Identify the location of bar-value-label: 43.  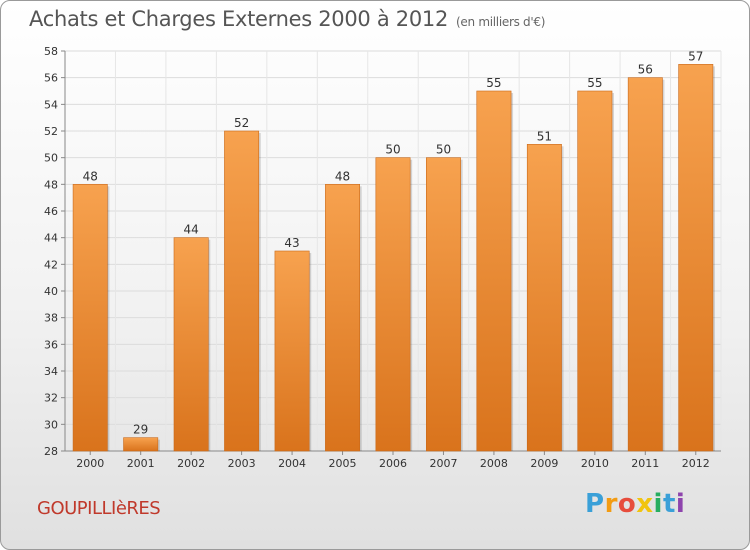
(291, 243).